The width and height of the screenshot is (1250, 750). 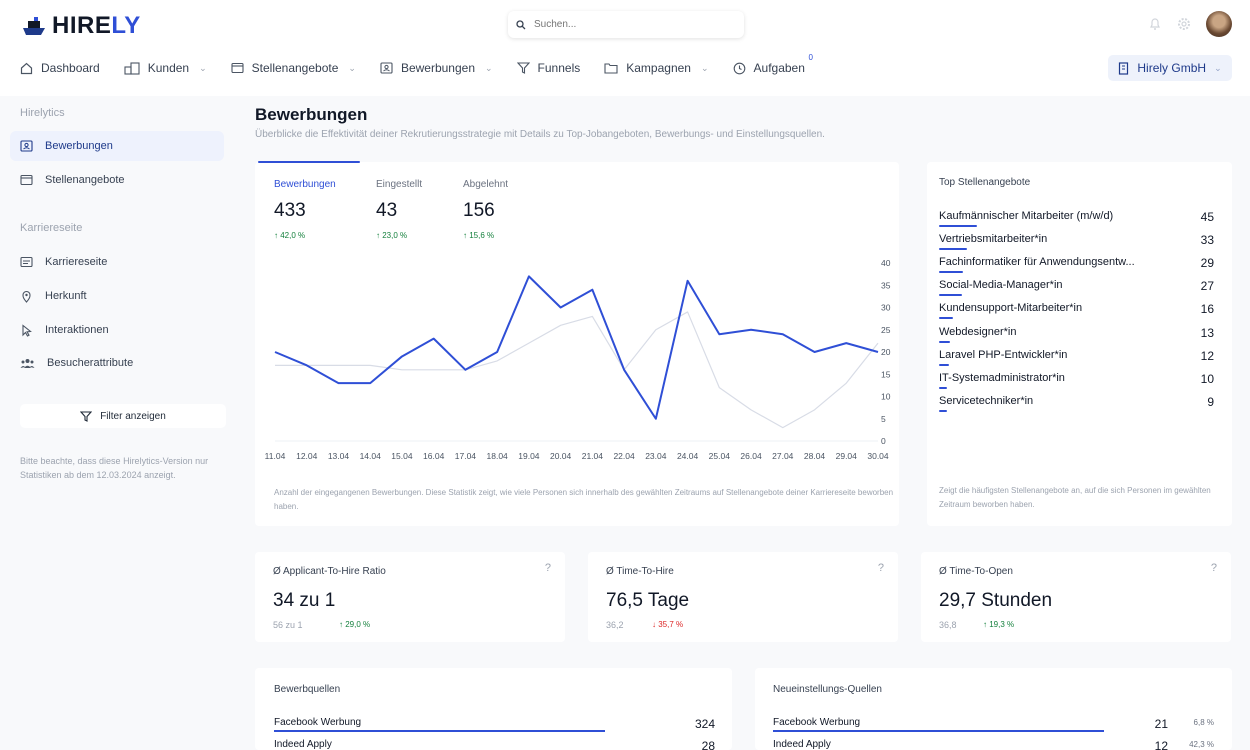 What do you see at coordinates (783, 456) in the screenshot?
I see `x-tick-label: 27.04` at bounding box center [783, 456].